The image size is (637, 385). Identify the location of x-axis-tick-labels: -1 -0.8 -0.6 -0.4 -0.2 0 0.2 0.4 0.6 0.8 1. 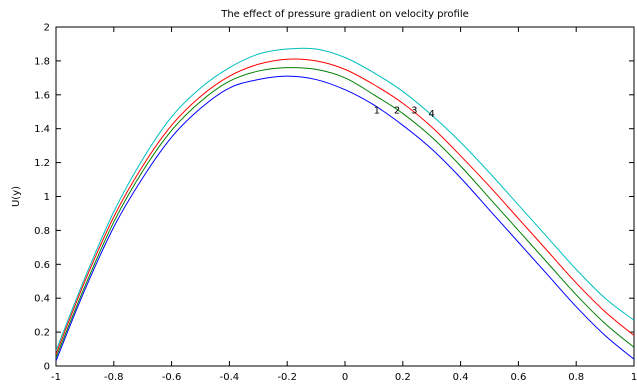
(344, 377).